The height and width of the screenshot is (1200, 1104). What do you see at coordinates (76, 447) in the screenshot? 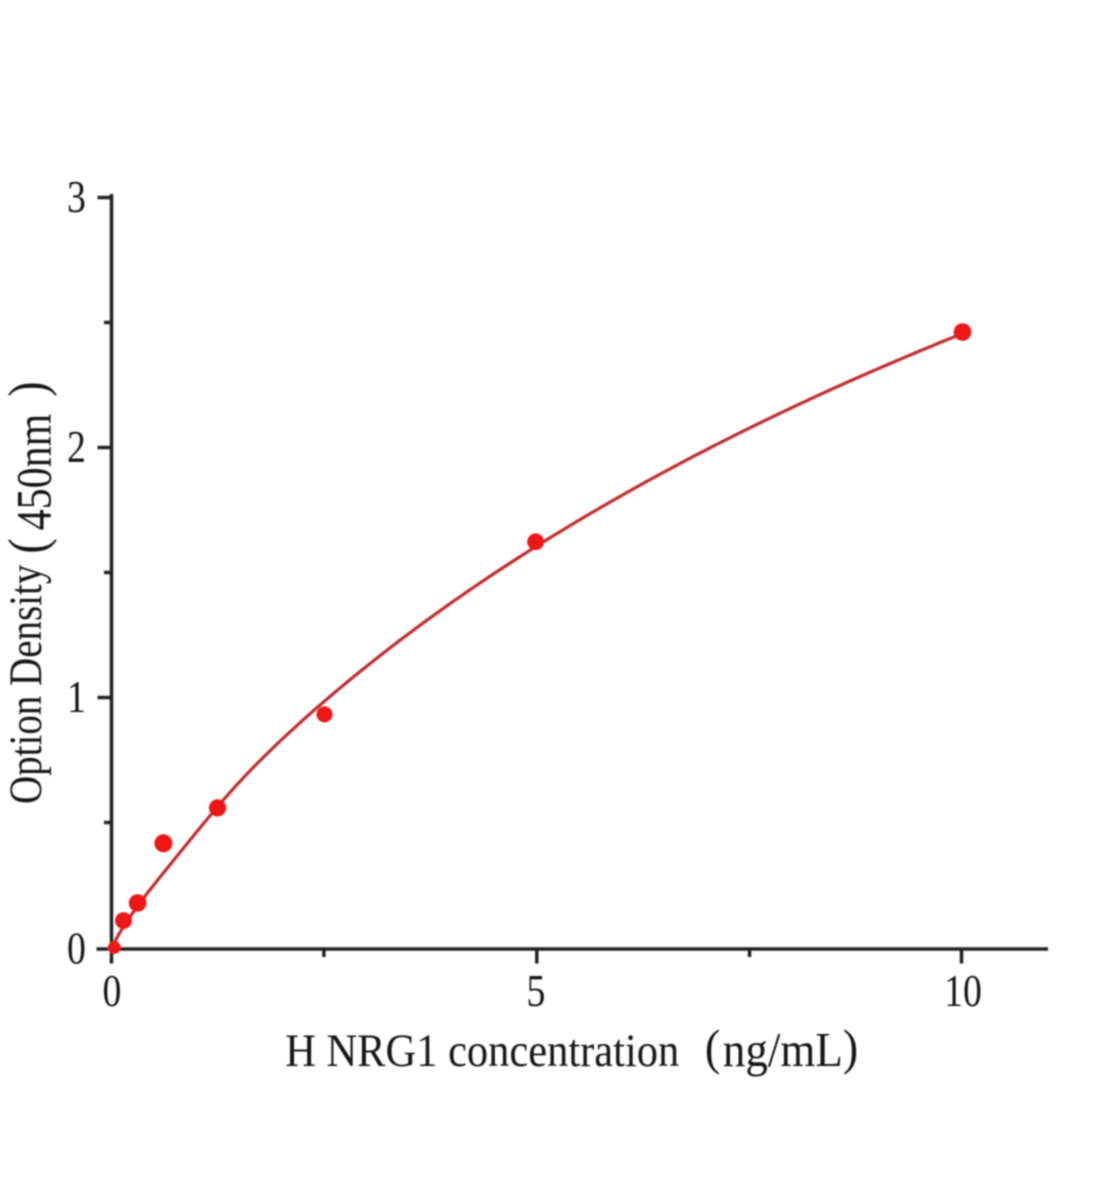
I see `svg-text: 2` at bounding box center [76, 447].